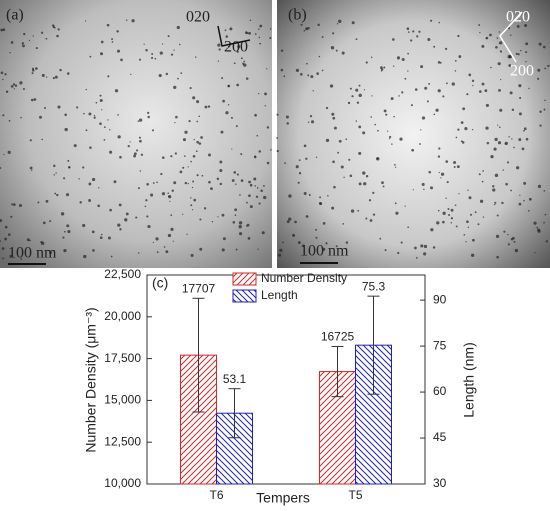 This screenshot has width=550, height=511. What do you see at coordinates (198, 17) in the screenshot?
I see `direction-label: 020` at bounding box center [198, 17].